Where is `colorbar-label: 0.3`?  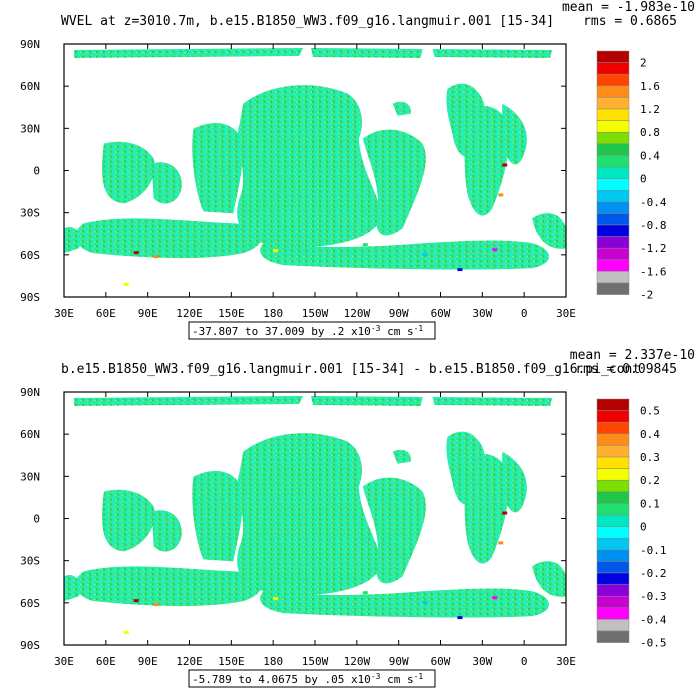
colorbar-label: 0.3 is located at coordinates (650, 457).